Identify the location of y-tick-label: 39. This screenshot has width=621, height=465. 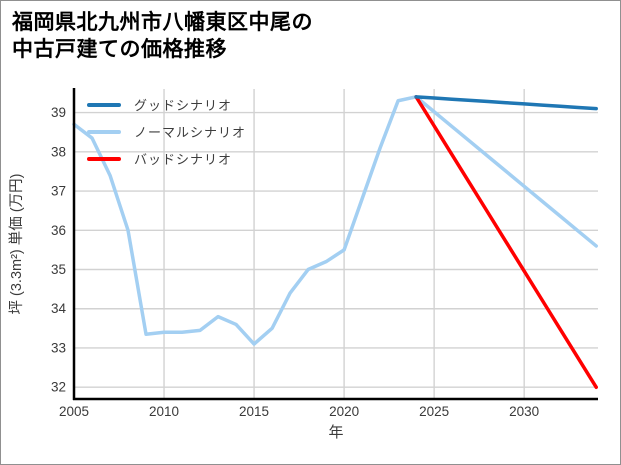
(58, 112).